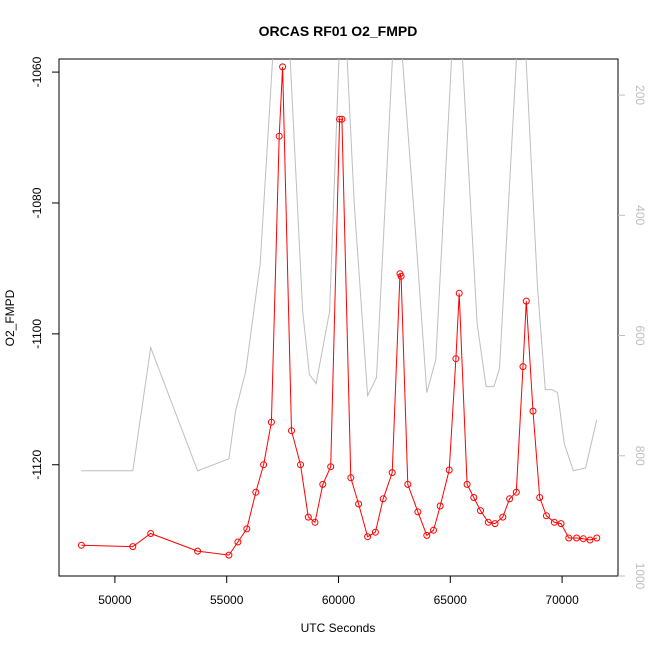  What do you see at coordinates (632, 337) in the screenshot?
I see `y-axis-right: 200 400 600 800 1000` at bounding box center [632, 337].